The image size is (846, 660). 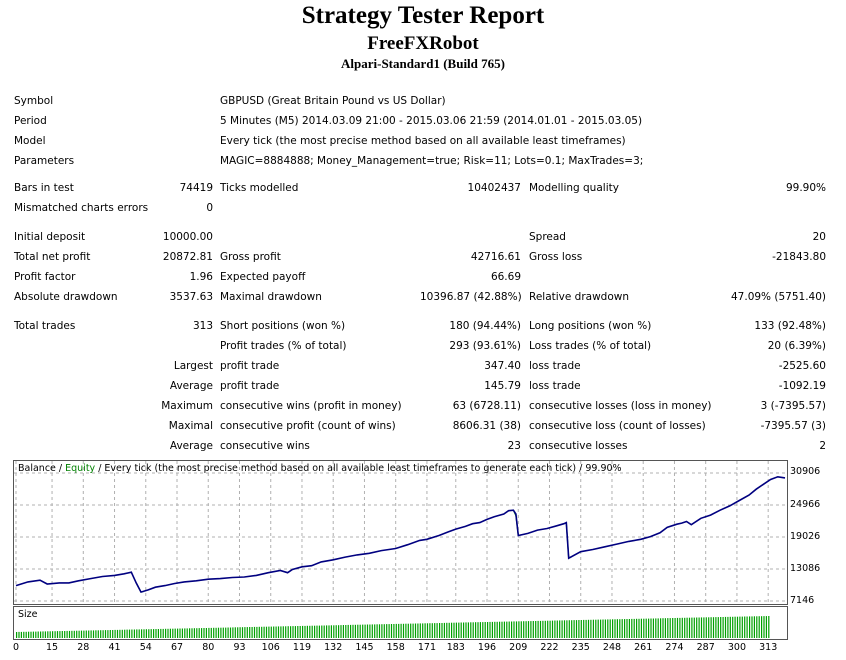 I want to click on x-tick-label: 145, so click(x=364, y=647).